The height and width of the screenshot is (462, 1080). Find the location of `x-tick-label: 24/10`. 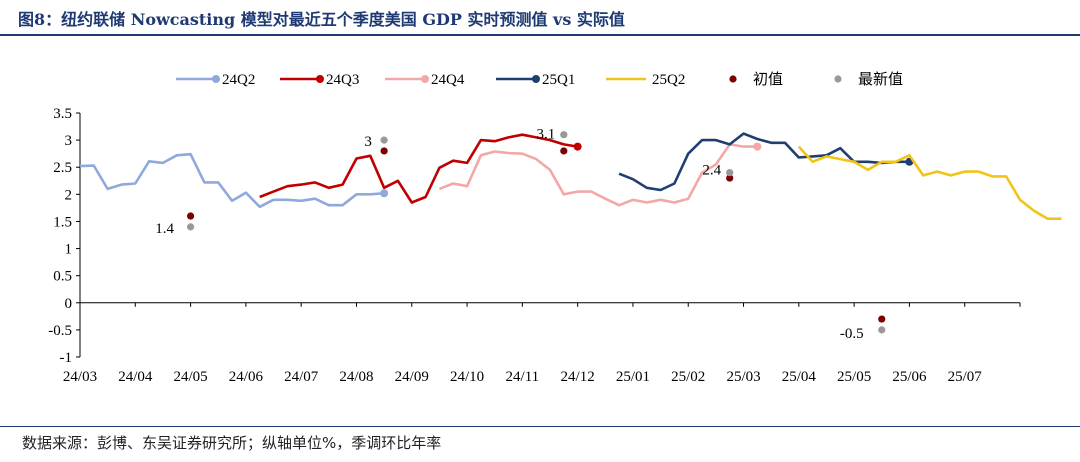

x-tick-label: 24/10 is located at coordinates (467, 377).